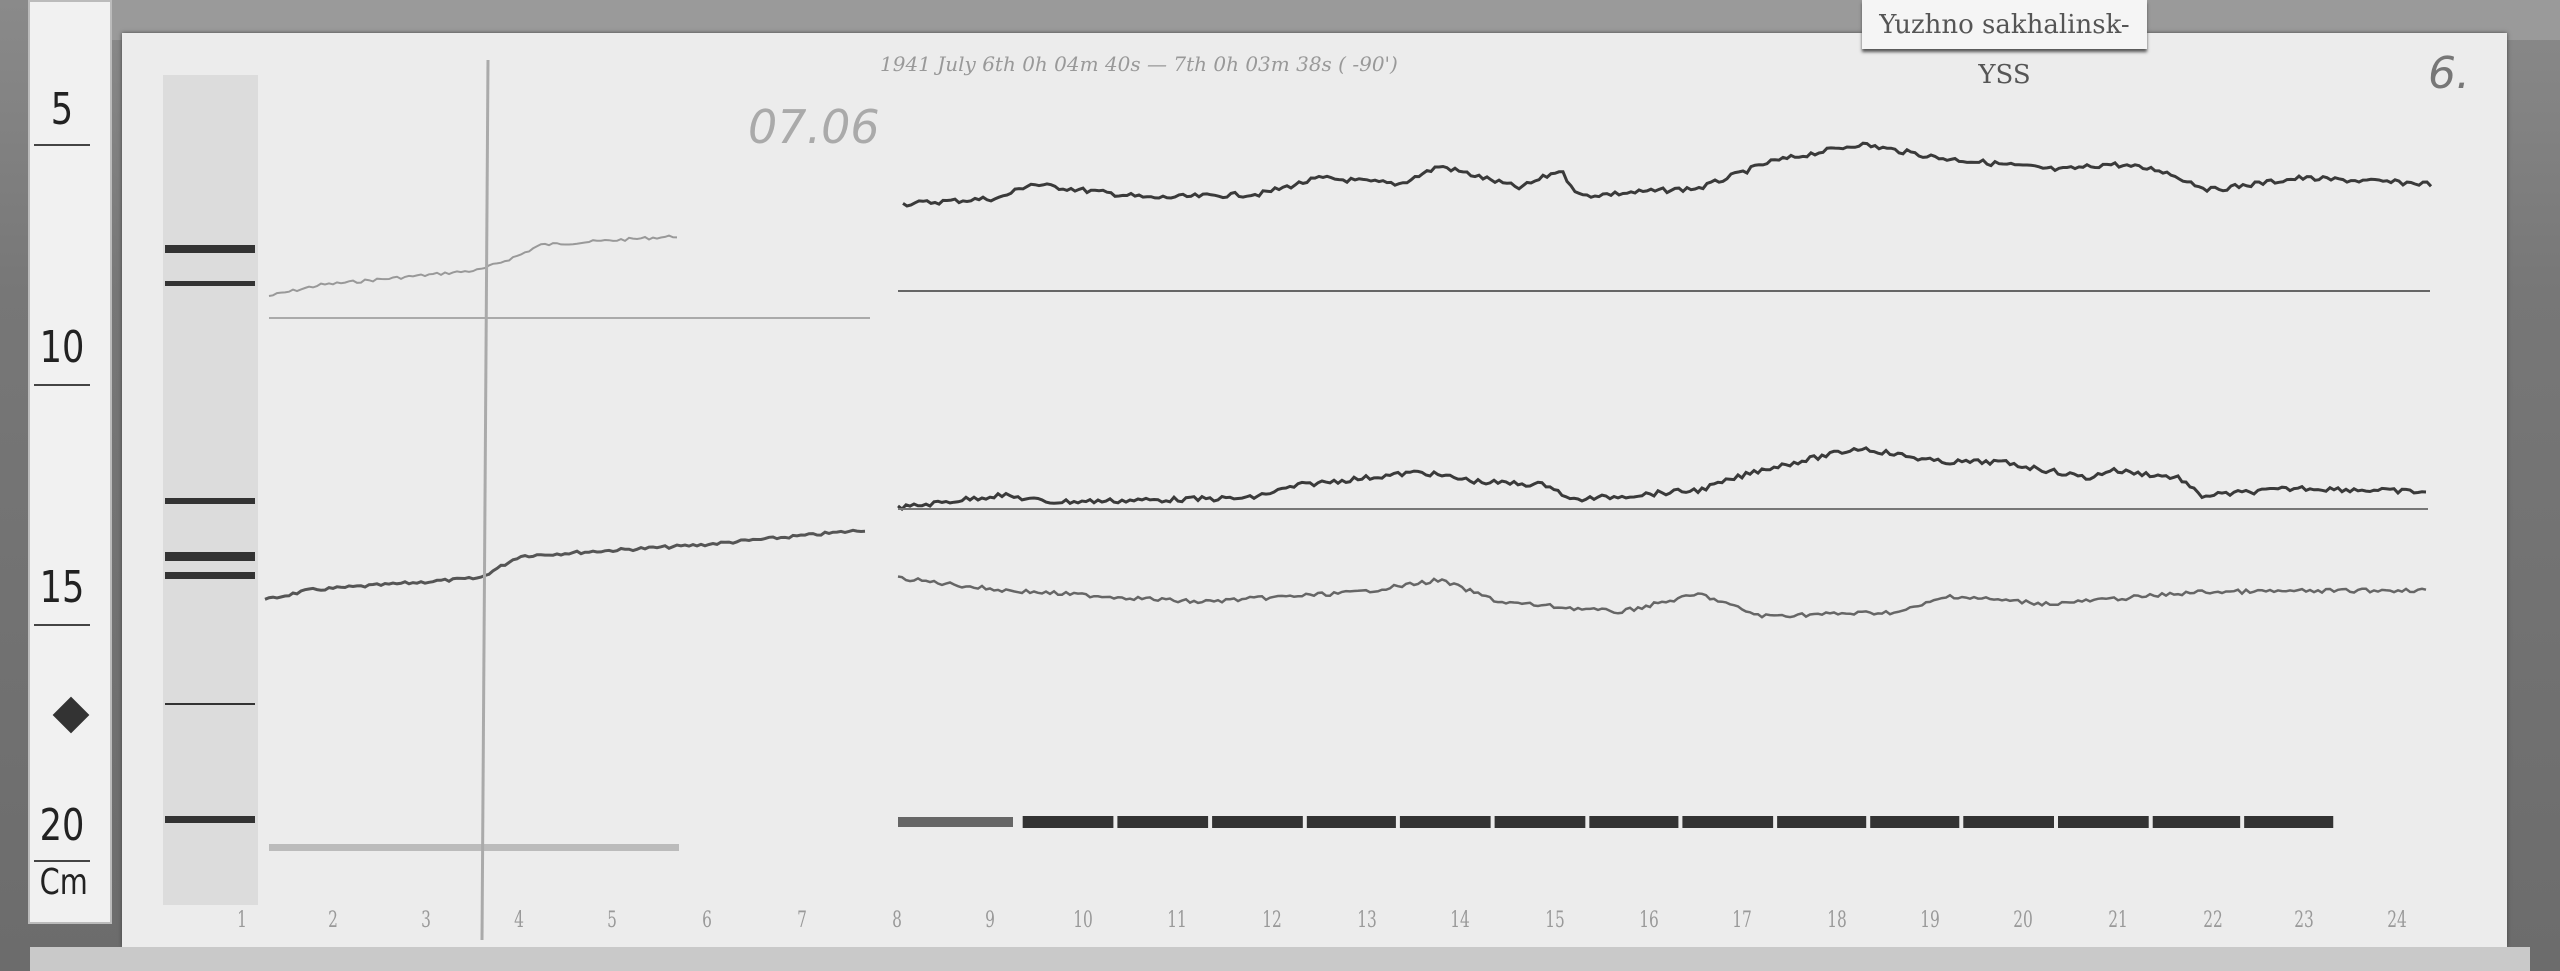 The height and width of the screenshot is (971, 2560). I want to click on ruler-label-5: 5, so click(62, 109).